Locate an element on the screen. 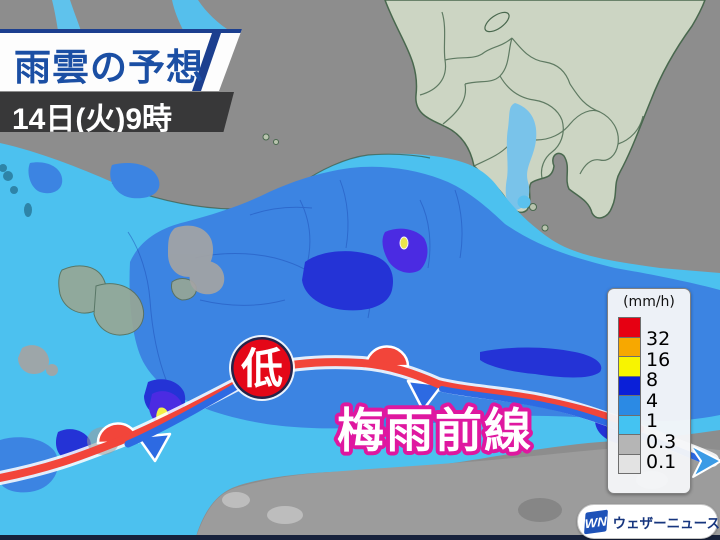 Image resolution: width=720 pixels, height=540 pixels. legend-value: 8 is located at coordinates (652, 380).